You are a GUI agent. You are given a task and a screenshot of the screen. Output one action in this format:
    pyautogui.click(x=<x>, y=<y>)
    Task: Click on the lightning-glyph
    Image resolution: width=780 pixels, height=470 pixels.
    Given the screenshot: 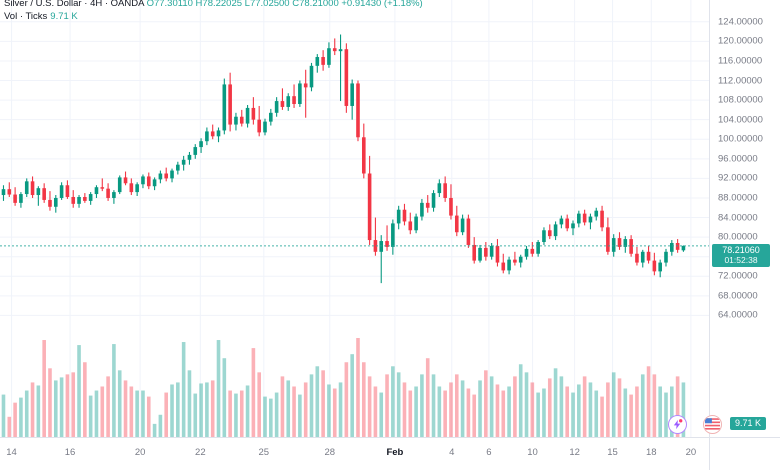 What is the action you would take?
    pyautogui.click(x=678, y=424)
    